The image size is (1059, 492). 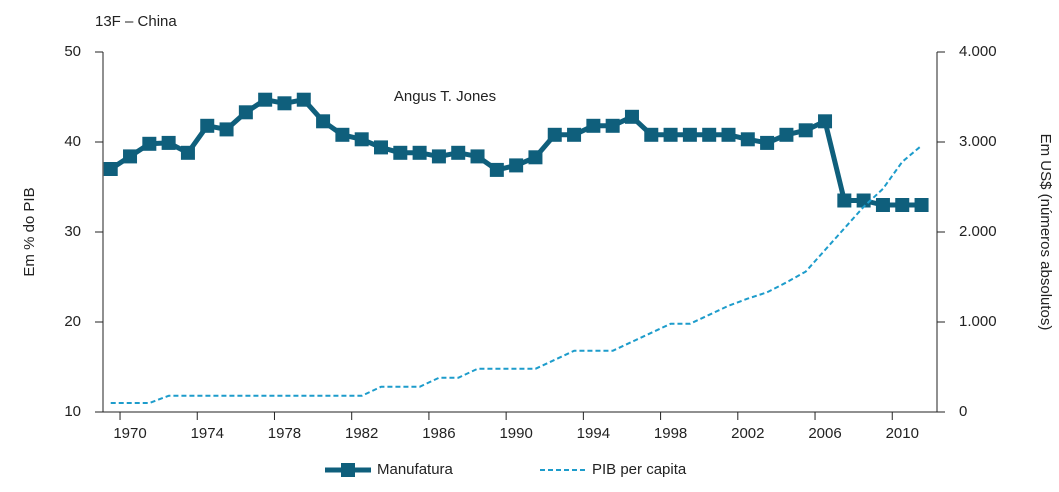 What do you see at coordinates (978, 231) in the screenshot?
I see `y2-tick-label: 2.000` at bounding box center [978, 231].